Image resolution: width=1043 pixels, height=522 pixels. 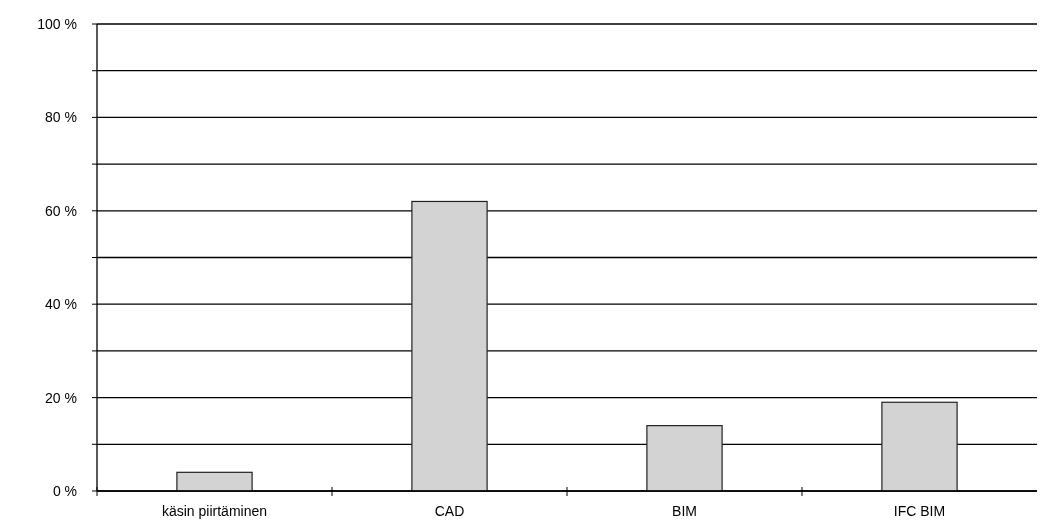 What do you see at coordinates (61, 210) in the screenshot?
I see `y-tick-label: 60 %` at bounding box center [61, 210].